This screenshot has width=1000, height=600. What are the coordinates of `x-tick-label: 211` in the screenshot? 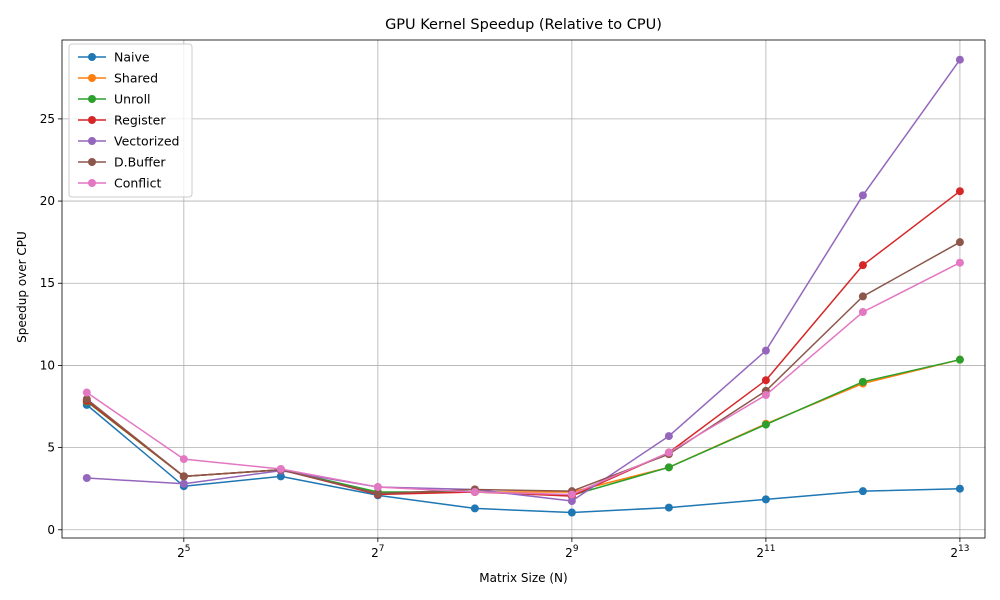 It's located at (765, 552).